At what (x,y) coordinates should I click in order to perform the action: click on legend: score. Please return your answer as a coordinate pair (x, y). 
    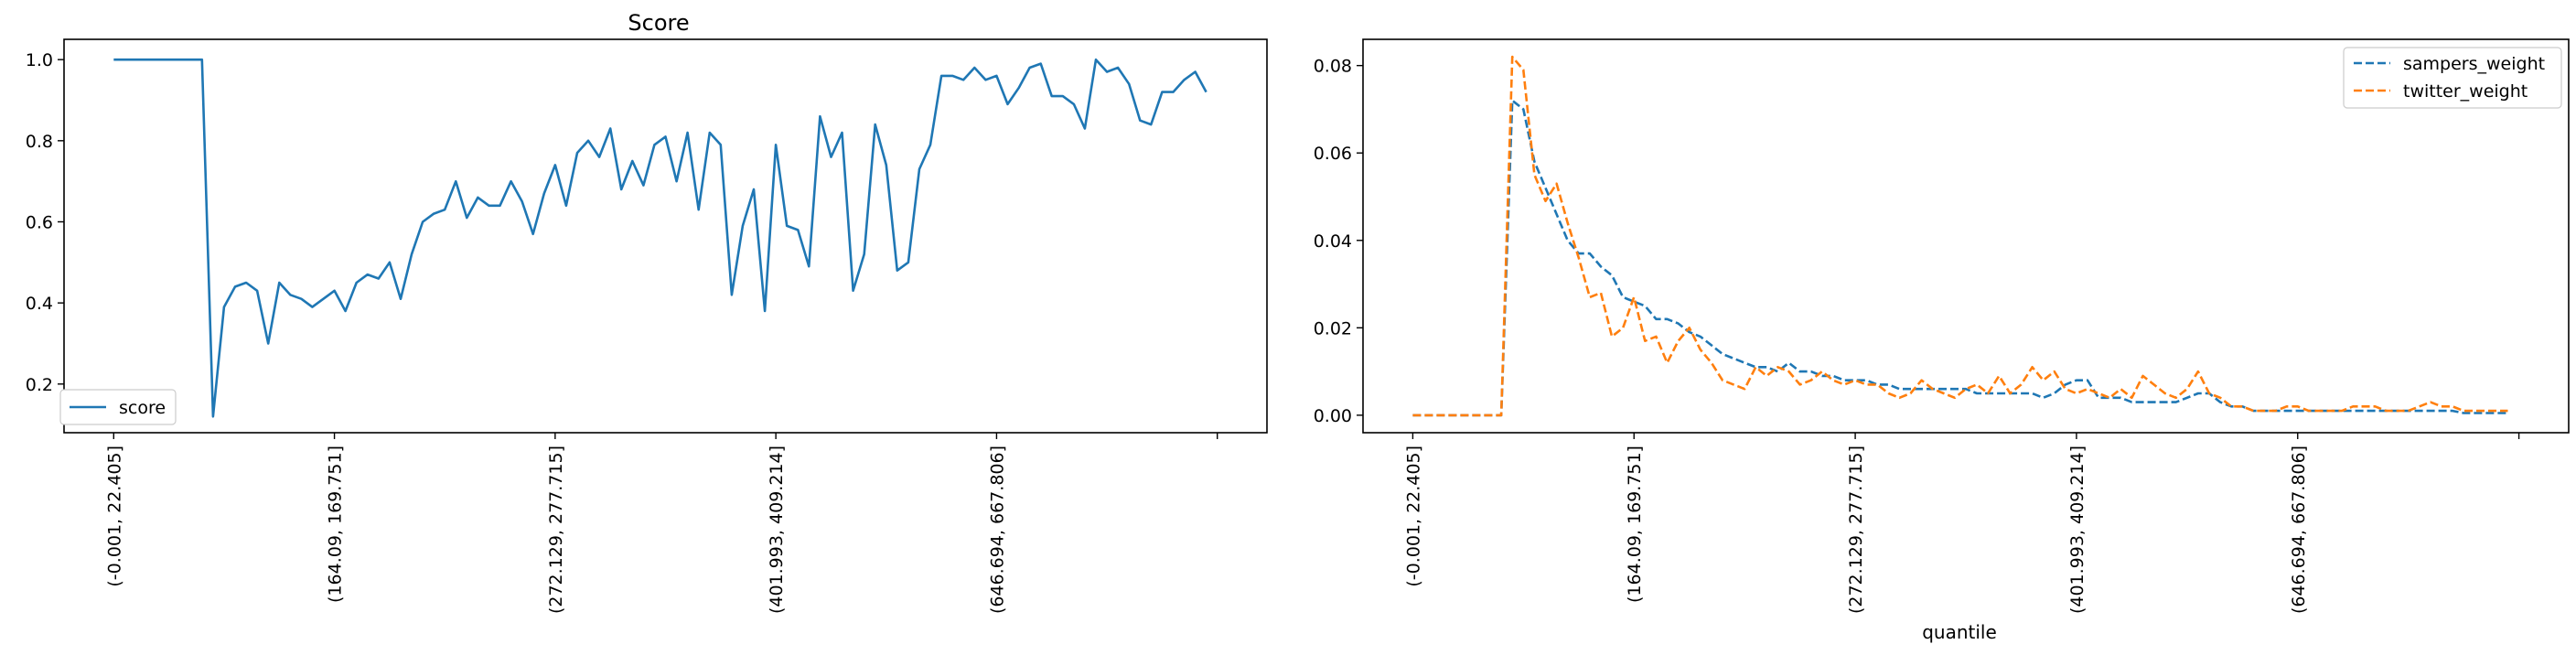
    Looking at the image, I should click on (118, 407).